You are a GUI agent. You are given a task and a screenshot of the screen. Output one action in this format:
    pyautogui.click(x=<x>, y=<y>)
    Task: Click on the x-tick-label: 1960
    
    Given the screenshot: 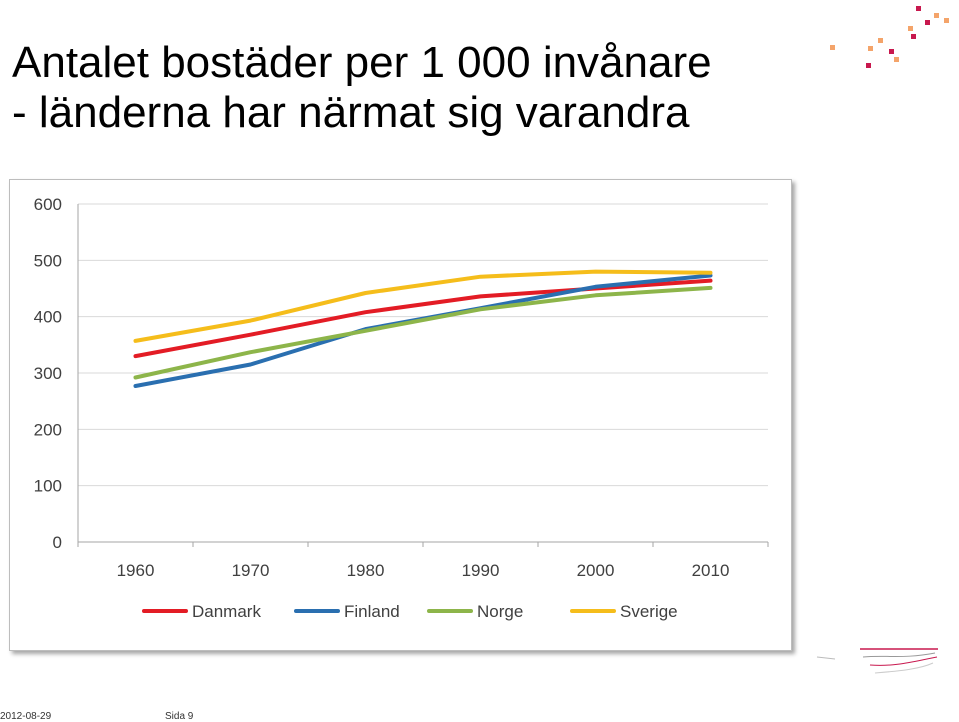 What is the action you would take?
    pyautogui.click(x=136, y=570)
    